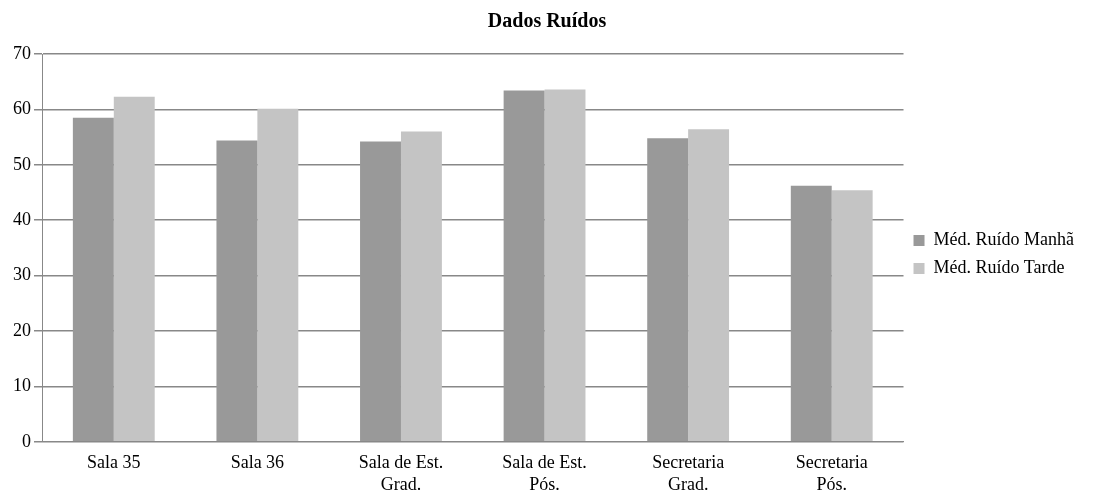 The width and height of the screenshot is (1104, 499). What do you see at coordinates (688, 473) in the screenshot?
I see `x-tick-label: Secretaria Grad.` at bounding box center [688, 473].